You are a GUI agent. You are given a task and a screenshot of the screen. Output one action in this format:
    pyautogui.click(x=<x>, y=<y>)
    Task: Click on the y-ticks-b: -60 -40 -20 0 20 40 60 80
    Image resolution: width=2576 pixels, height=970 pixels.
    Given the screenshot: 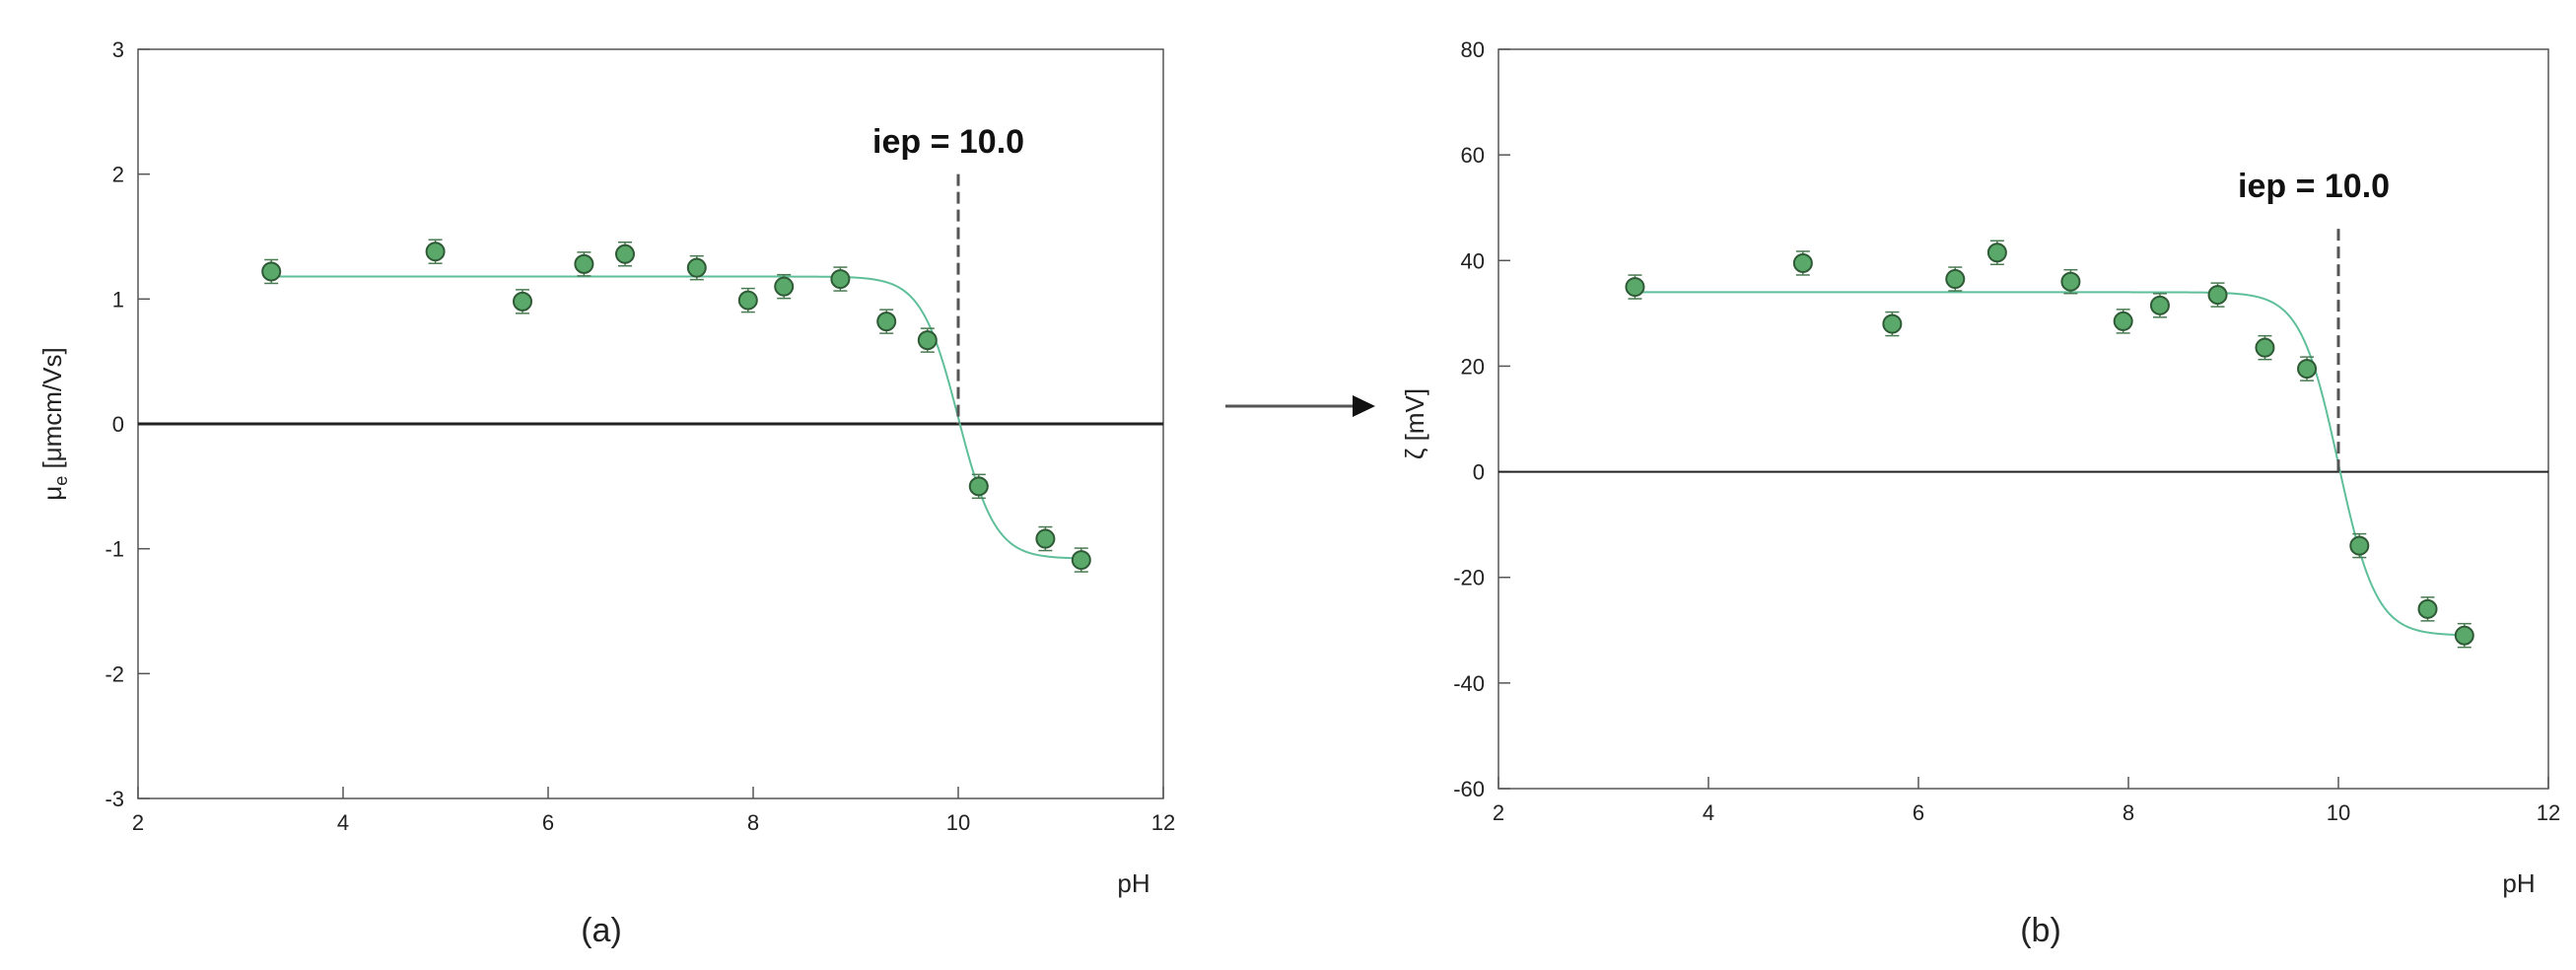 What is the action you would take?
    pyautogui.click(x=1482, y=419)
    